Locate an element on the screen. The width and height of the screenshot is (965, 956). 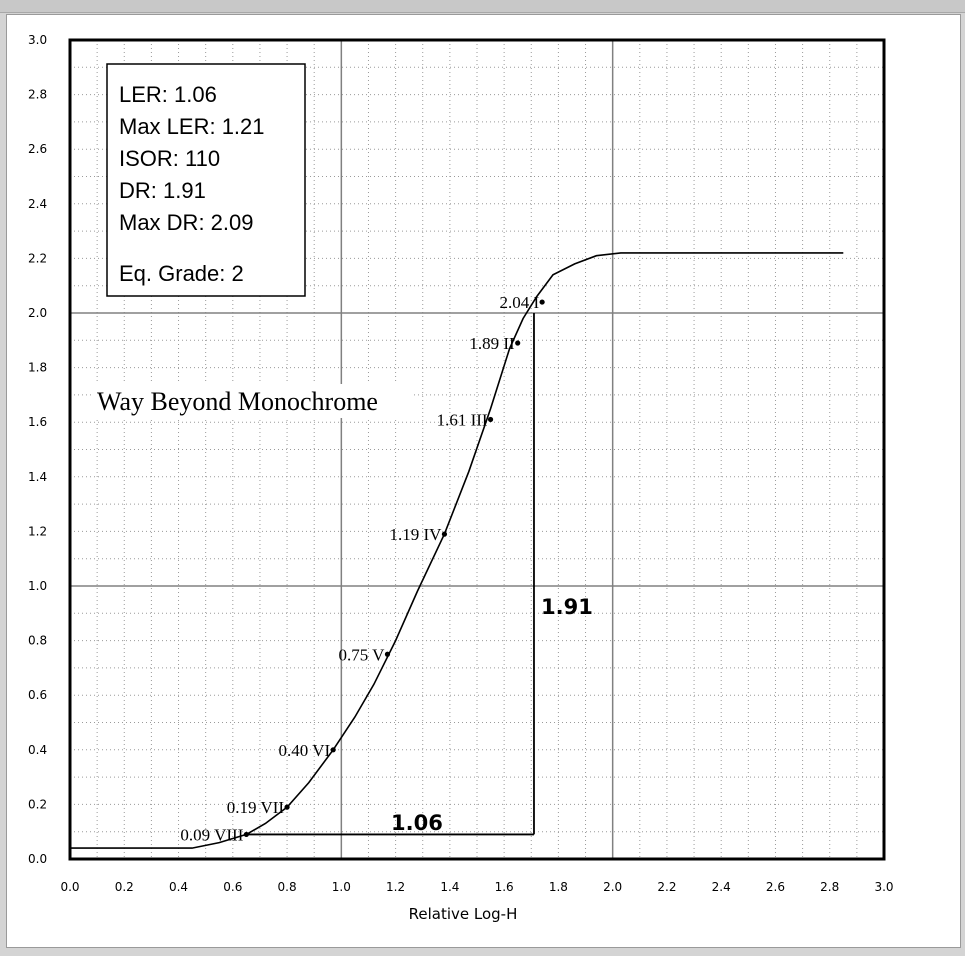
zone-point-label: 1.89 II is located at coordinates (492, 343).